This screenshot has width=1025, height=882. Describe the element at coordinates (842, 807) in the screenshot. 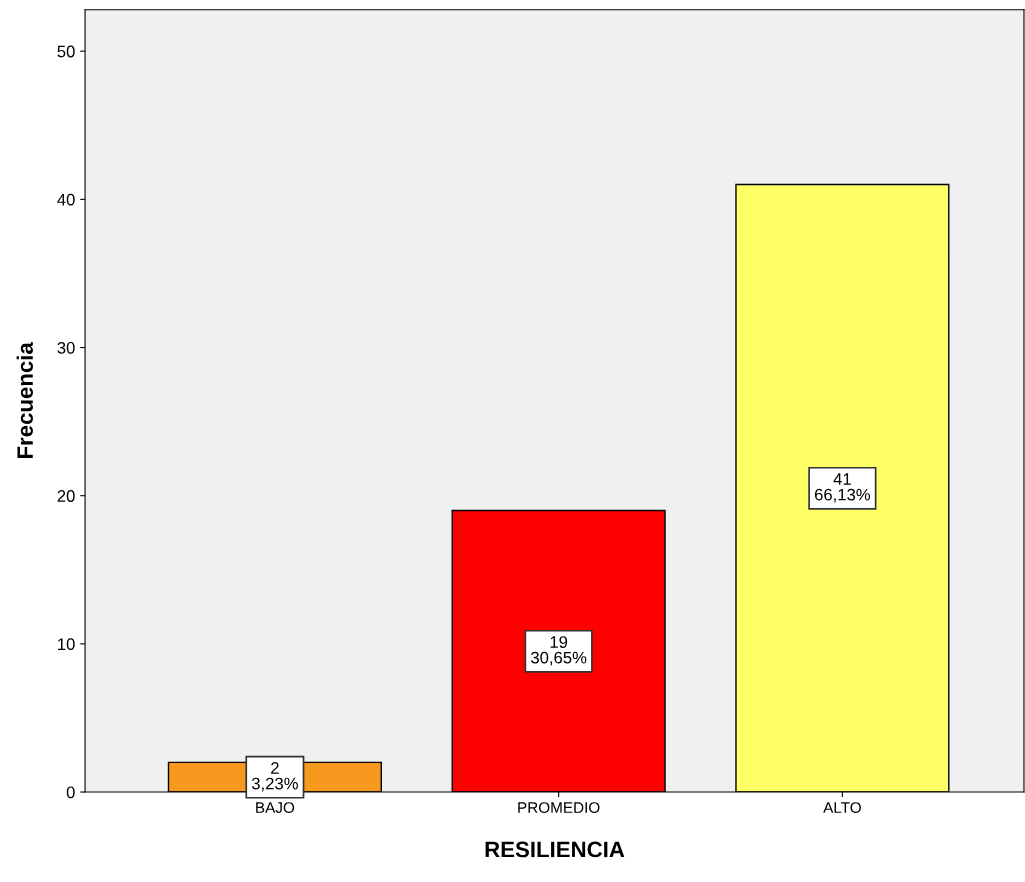

I see `x-tick-label: ALTO` at that location.